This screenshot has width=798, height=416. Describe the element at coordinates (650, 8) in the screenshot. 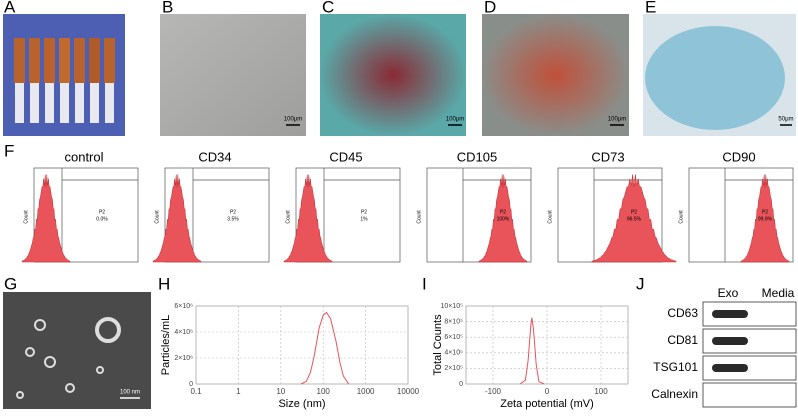

I see `panel-label: E` at that location.